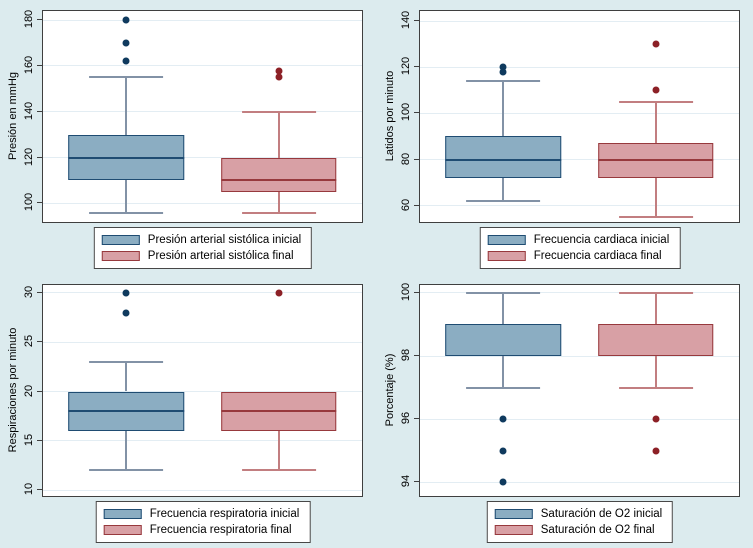  I want to click on y-tick-label: 60, so click(406, 204).